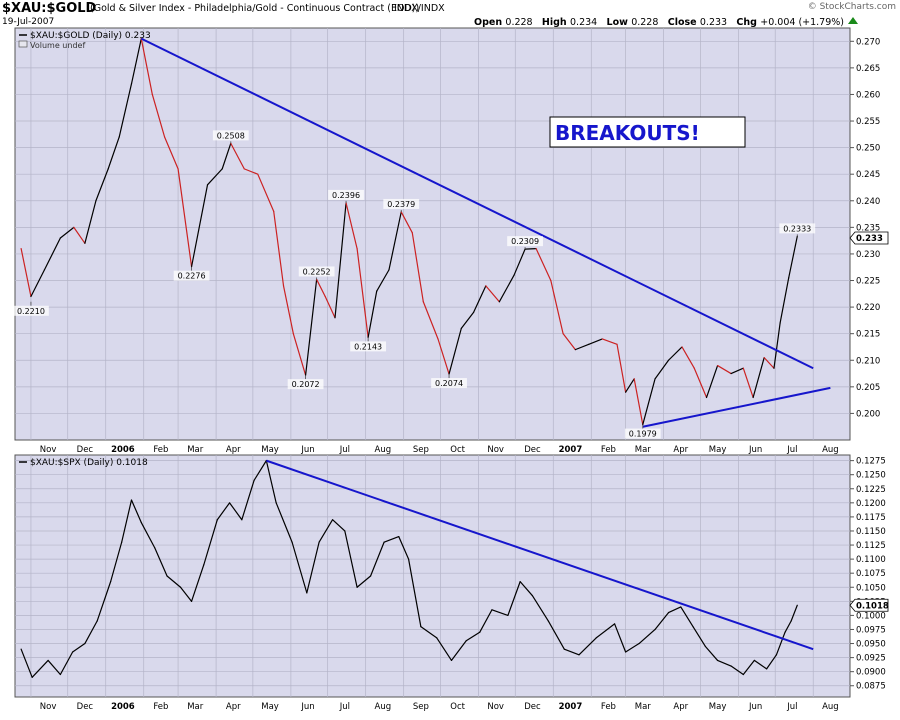  What do you see at coordinates (519, 22) in the screenshot?
I see `open-value: 0.228` at bounding box center [519, 22].